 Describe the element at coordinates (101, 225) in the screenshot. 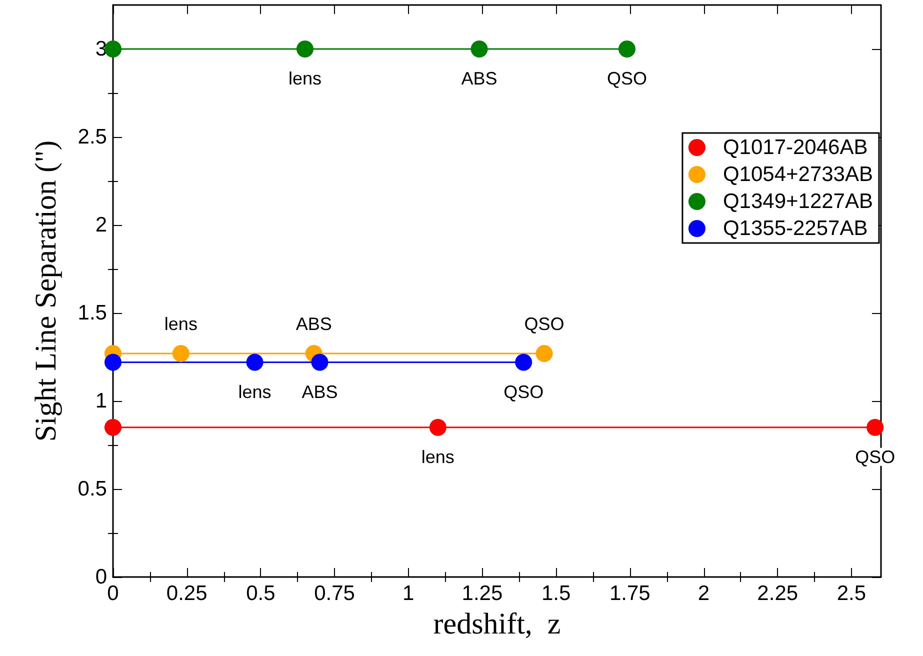

I see `y-tick-label: 2` at that location.